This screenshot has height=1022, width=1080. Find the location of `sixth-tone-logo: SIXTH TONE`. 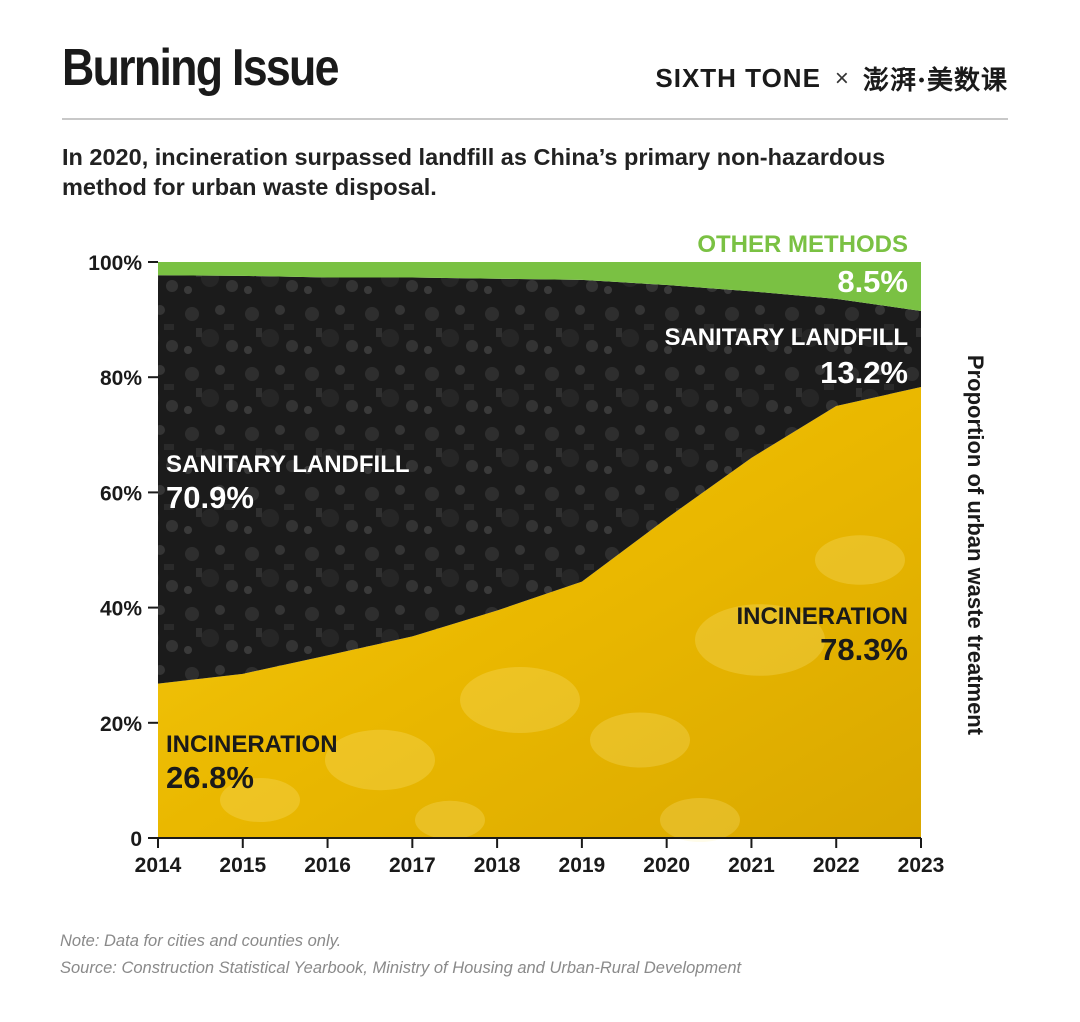

sixth-tone-logo: SIXTH TONE is located at coordinates (738, 78).